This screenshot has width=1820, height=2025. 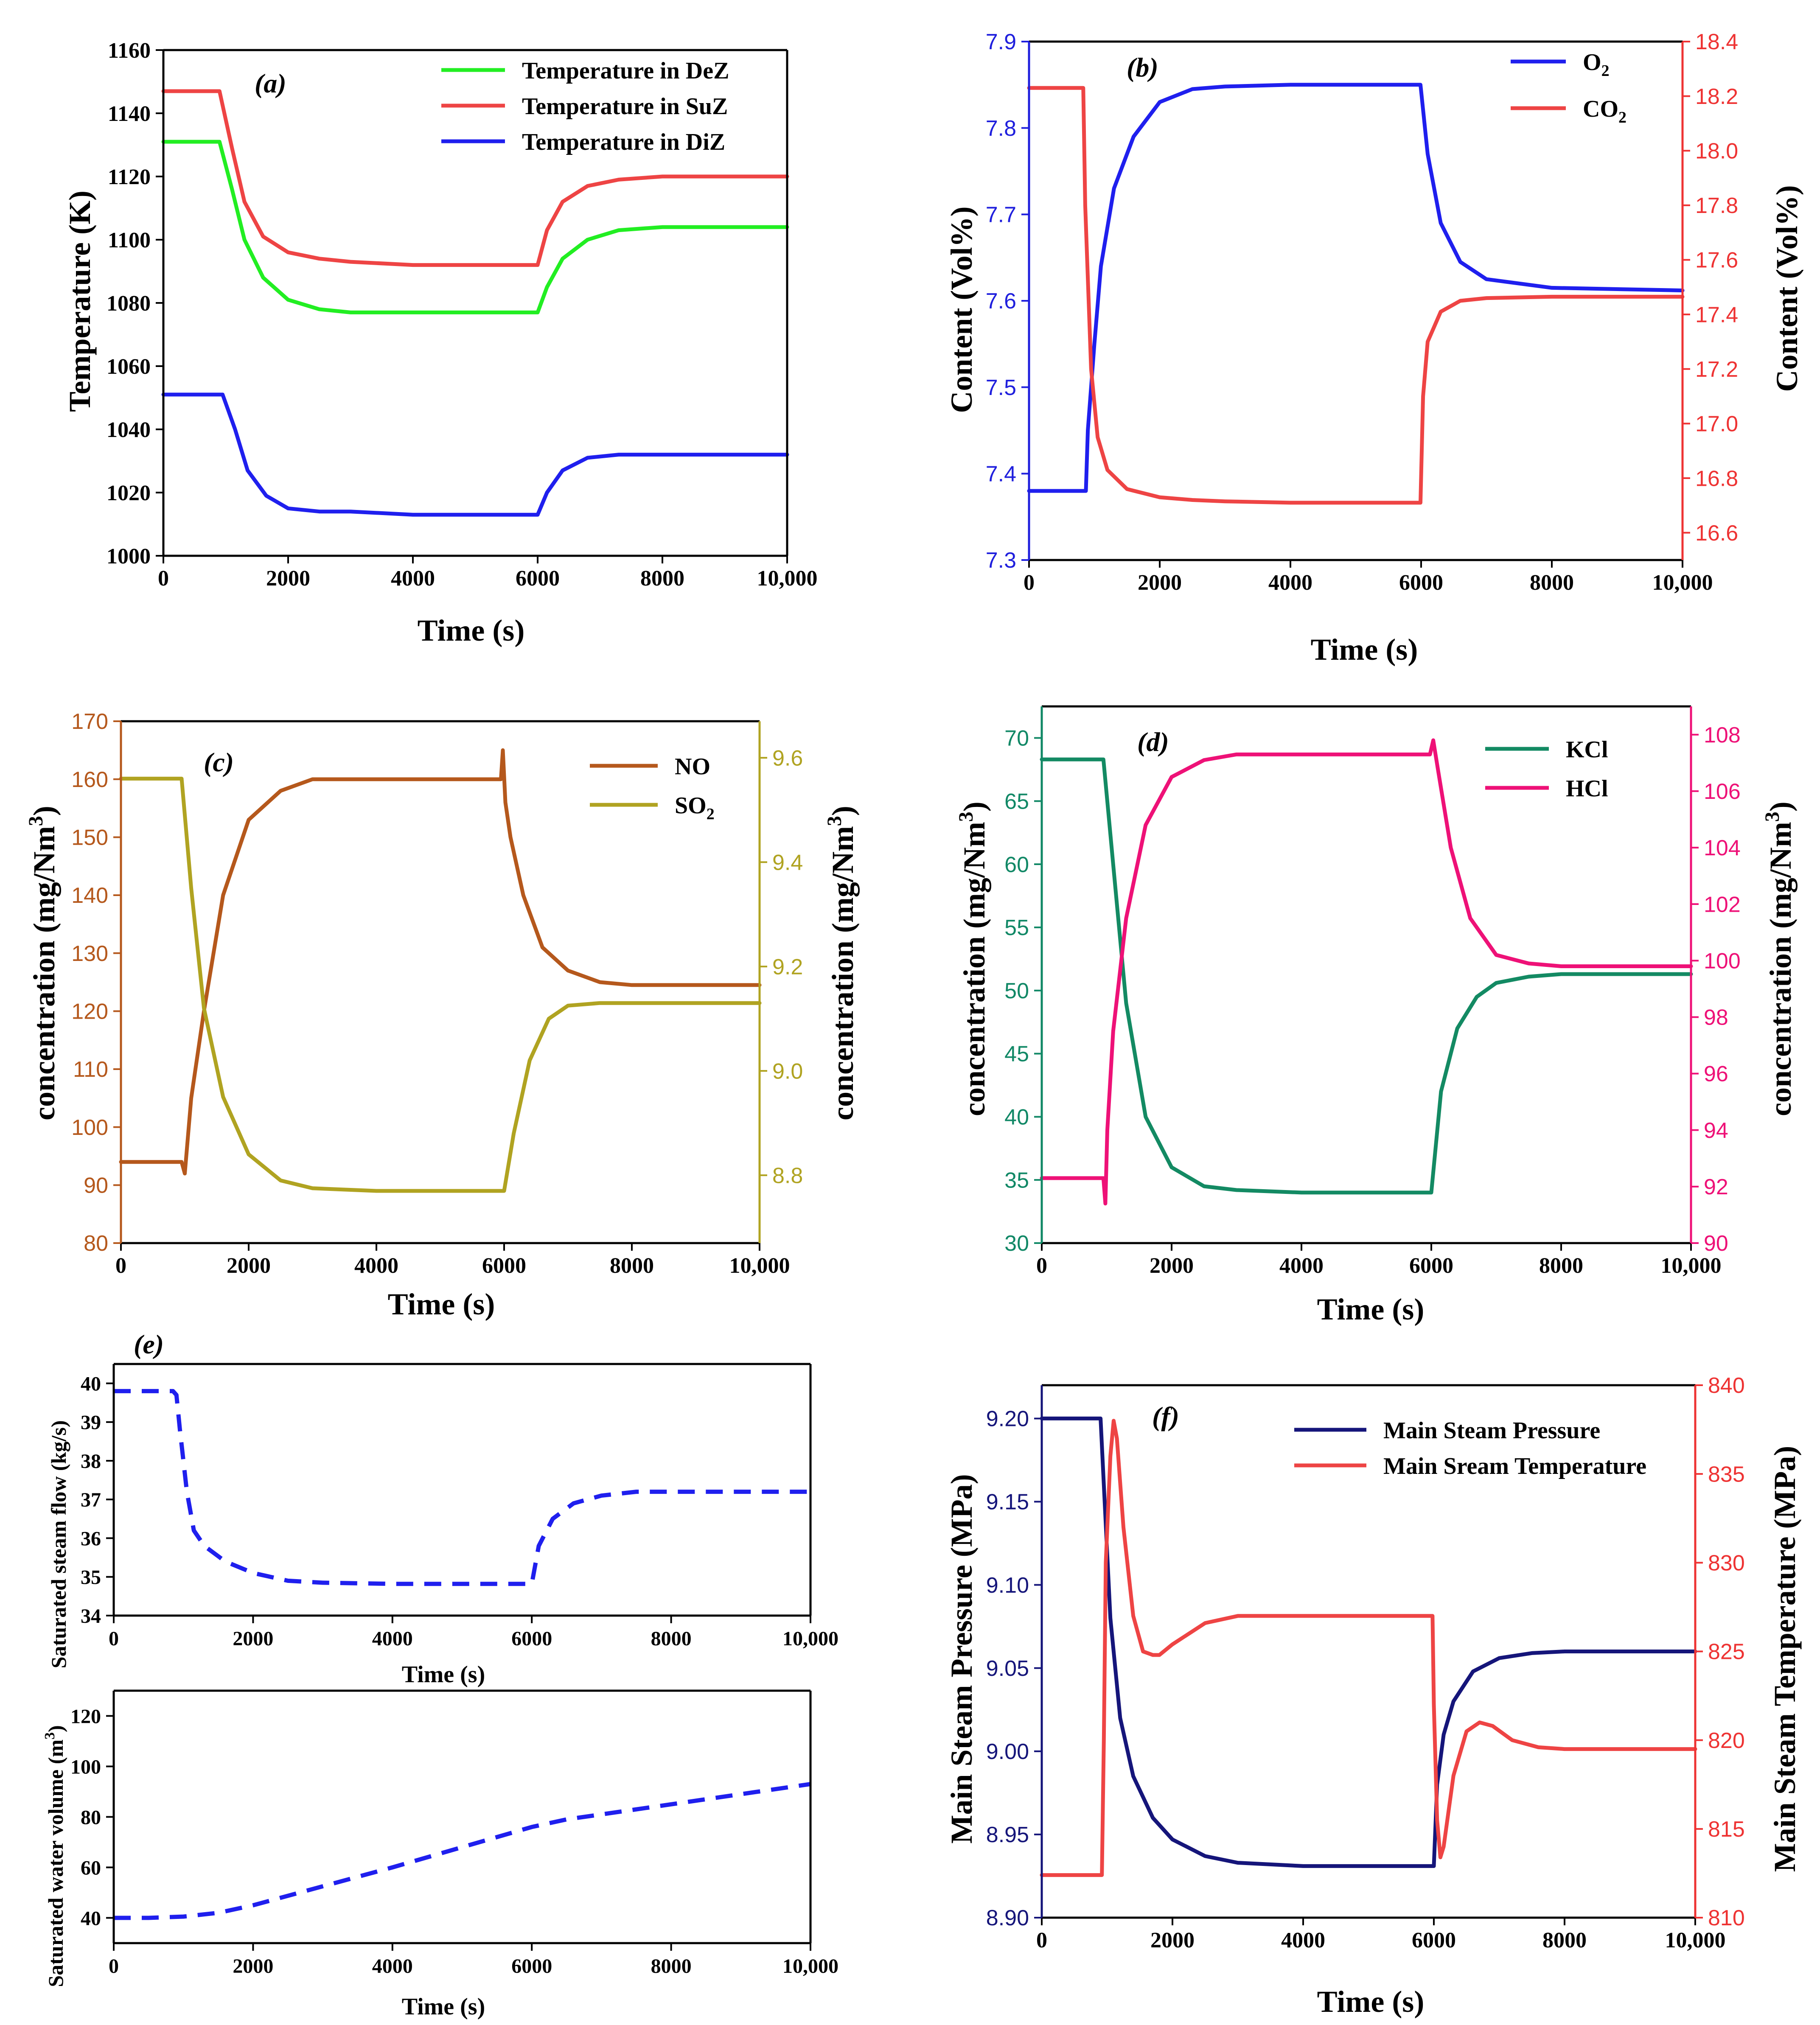 I want to click on panel-d-legend-label-1: HCl, so click(x=1587, y=789).